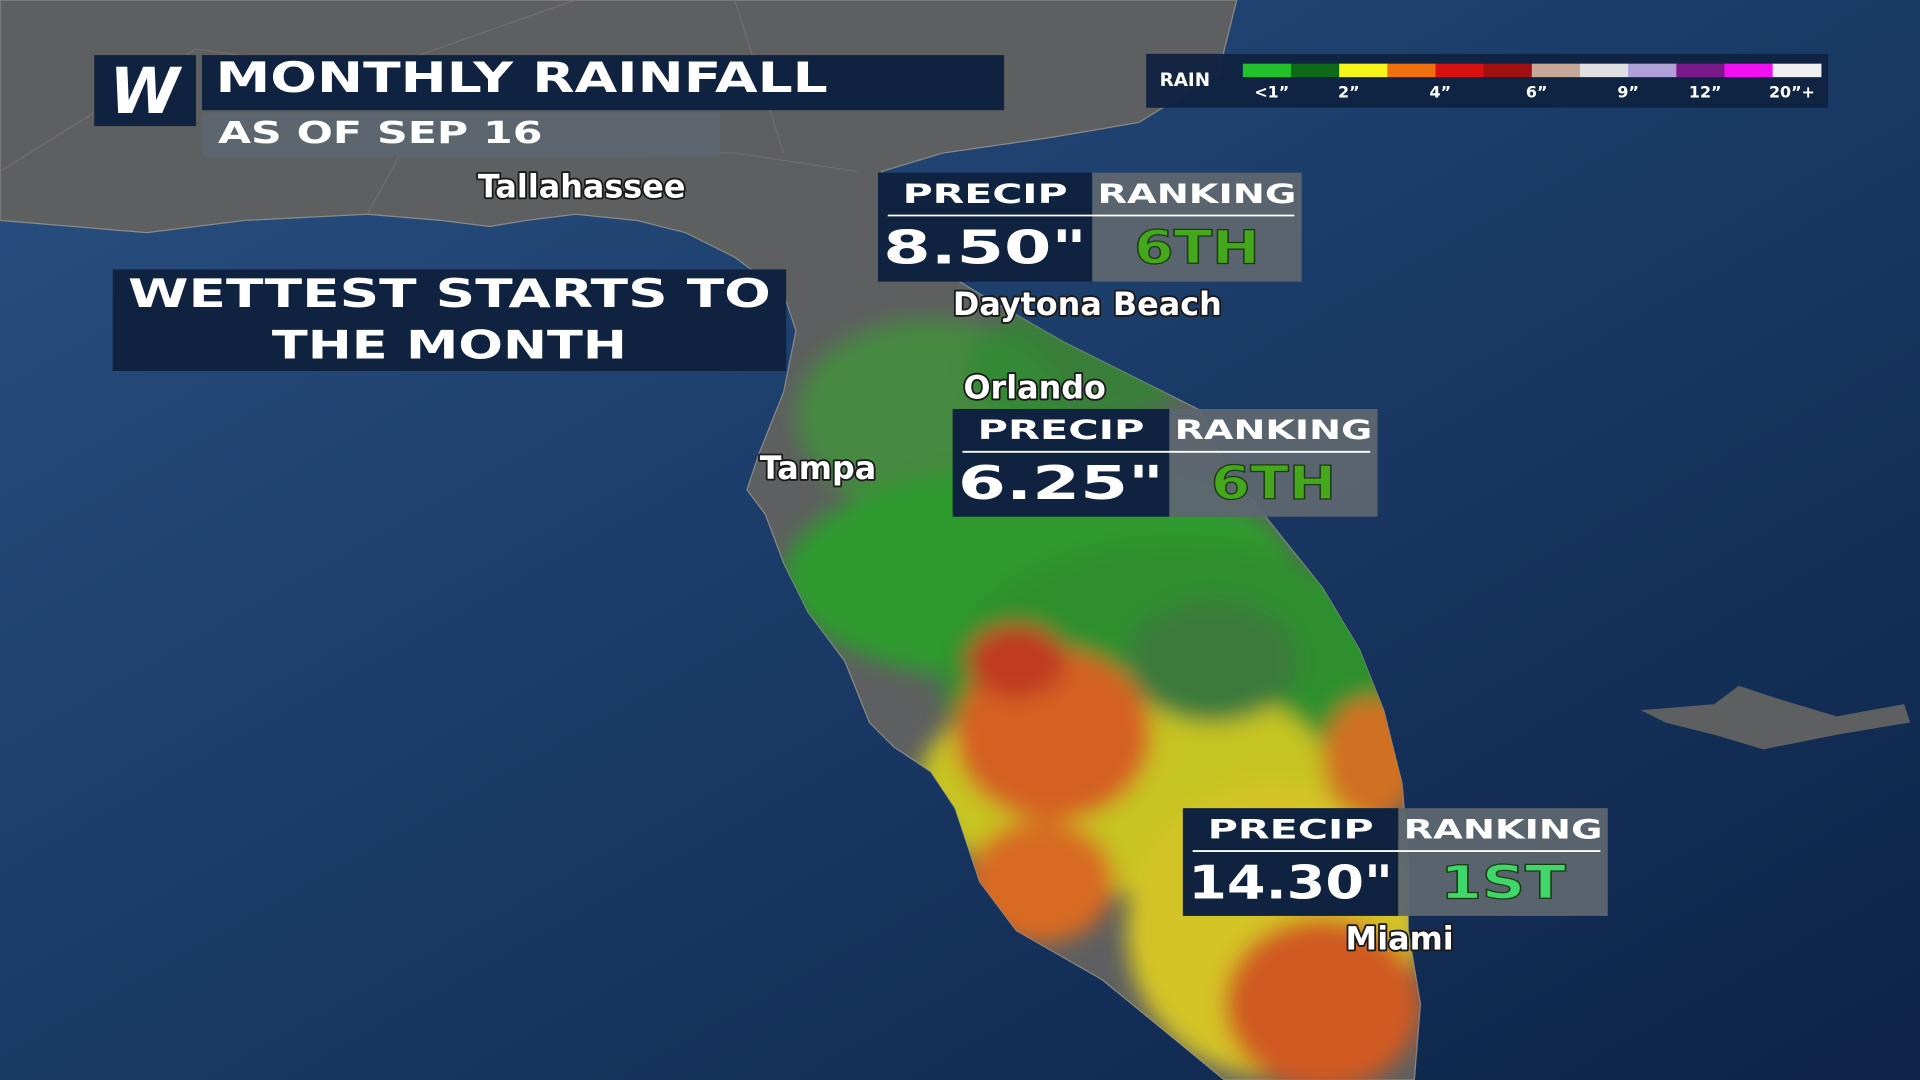  What do you see at coordinates (1628, 92) in the screenshot?
I see `legend-tick-label: 9”` at bounding box center [1628, 92].